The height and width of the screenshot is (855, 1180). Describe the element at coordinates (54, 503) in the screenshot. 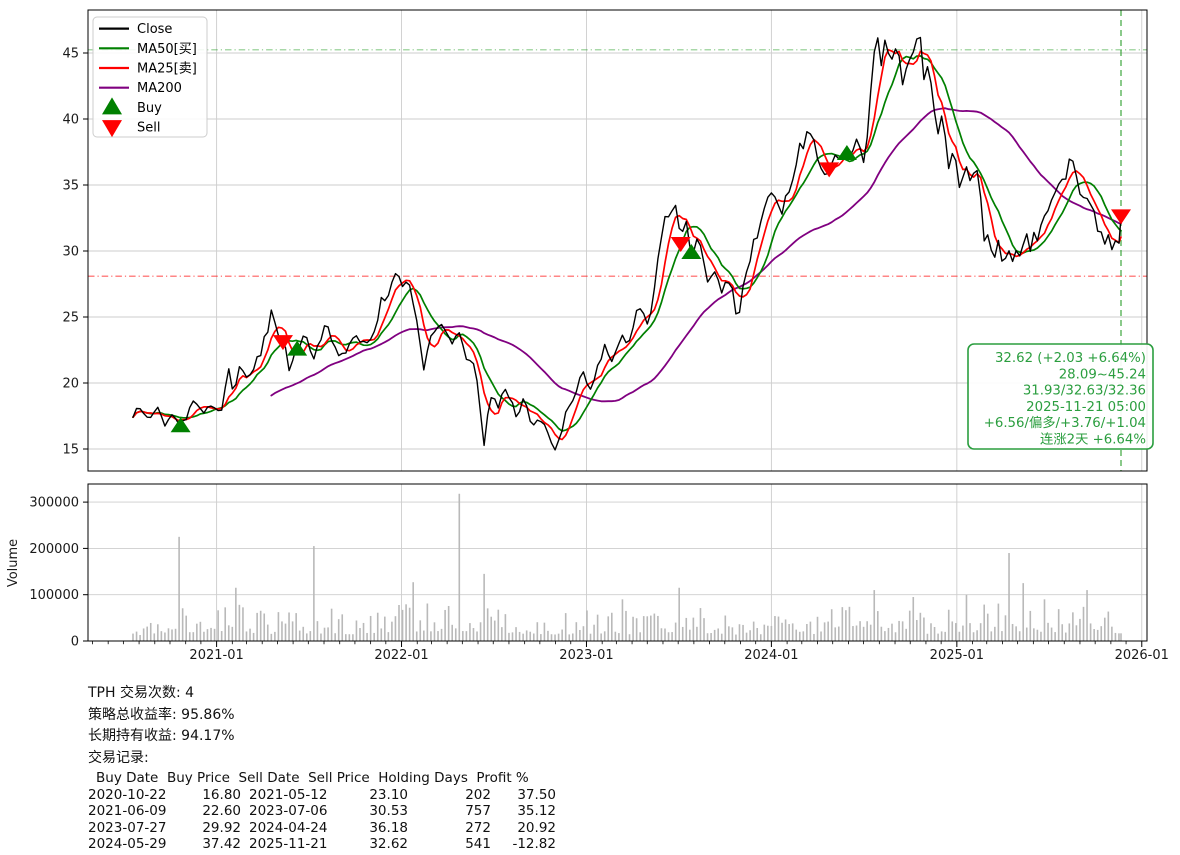

I see `volume-ytick-label: 300000` at that location.